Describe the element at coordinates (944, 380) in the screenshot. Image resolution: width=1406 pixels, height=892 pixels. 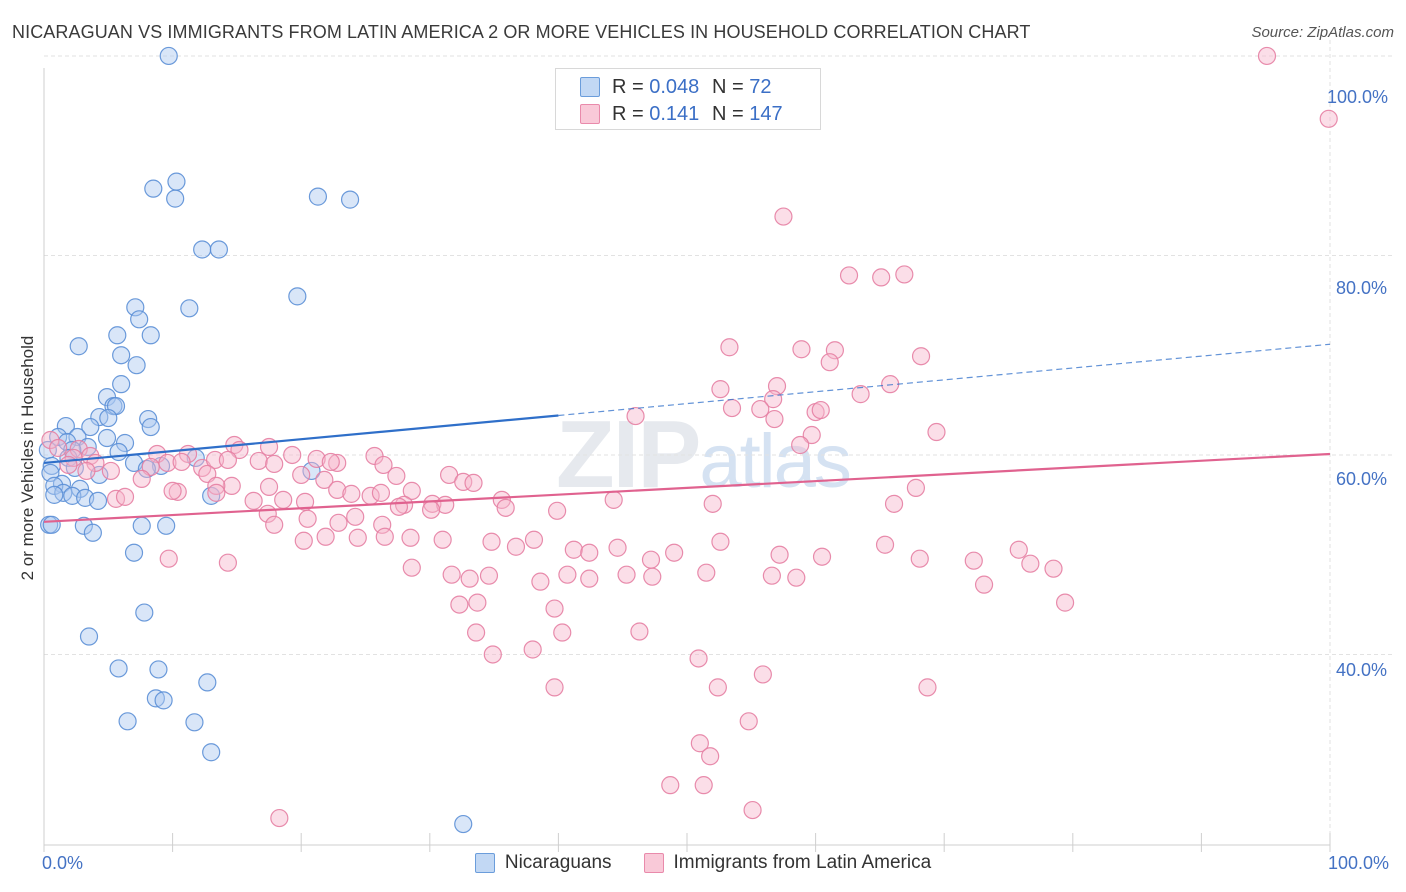
I see `trend-line-nicaraguans-dashed` at that location.